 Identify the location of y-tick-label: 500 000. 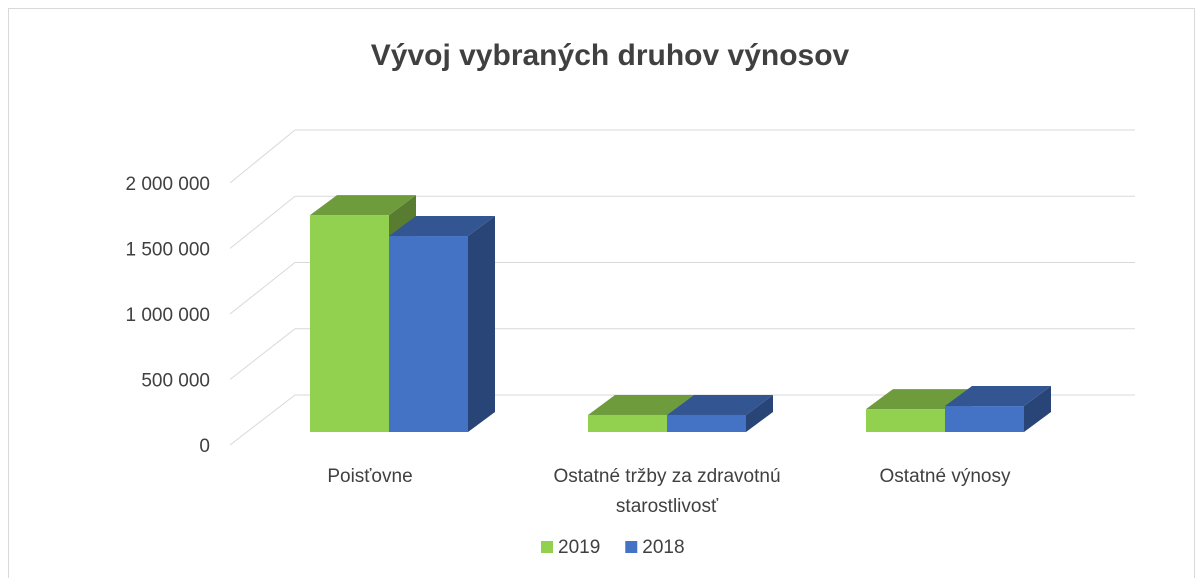
(175, 381).